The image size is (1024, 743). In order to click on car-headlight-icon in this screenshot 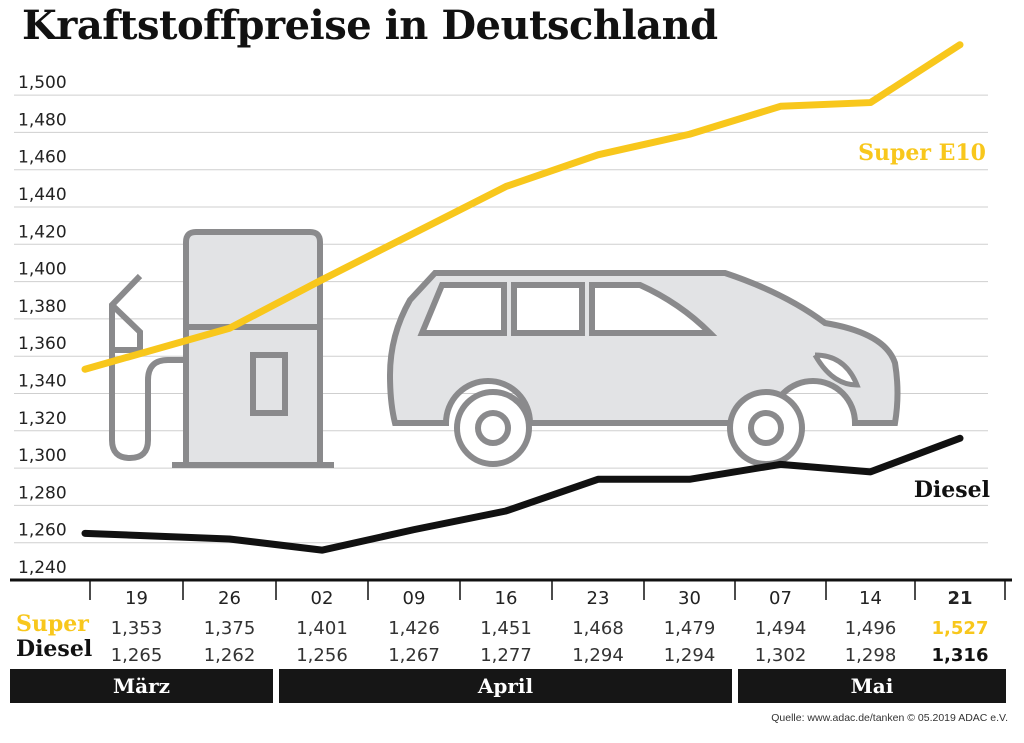, I will do `click(836, 370)`.